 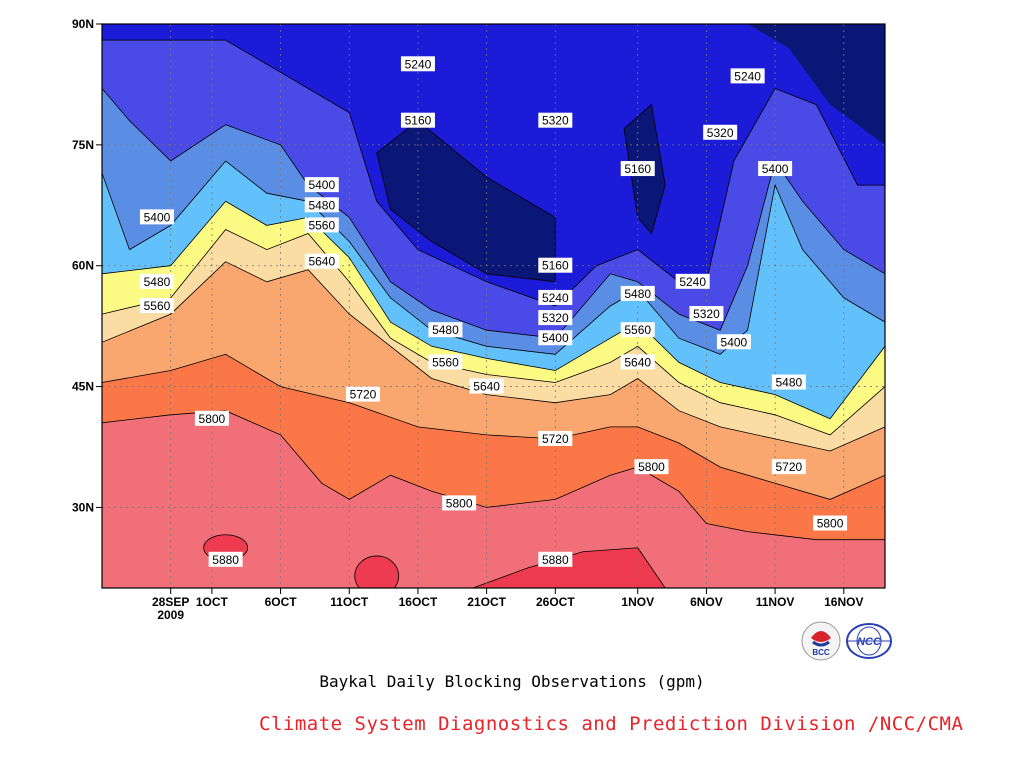 What do you see at coordinates (83, 145) in the screenshot?
I see `ytick-label: 75N` at bounding box center [83, 145].